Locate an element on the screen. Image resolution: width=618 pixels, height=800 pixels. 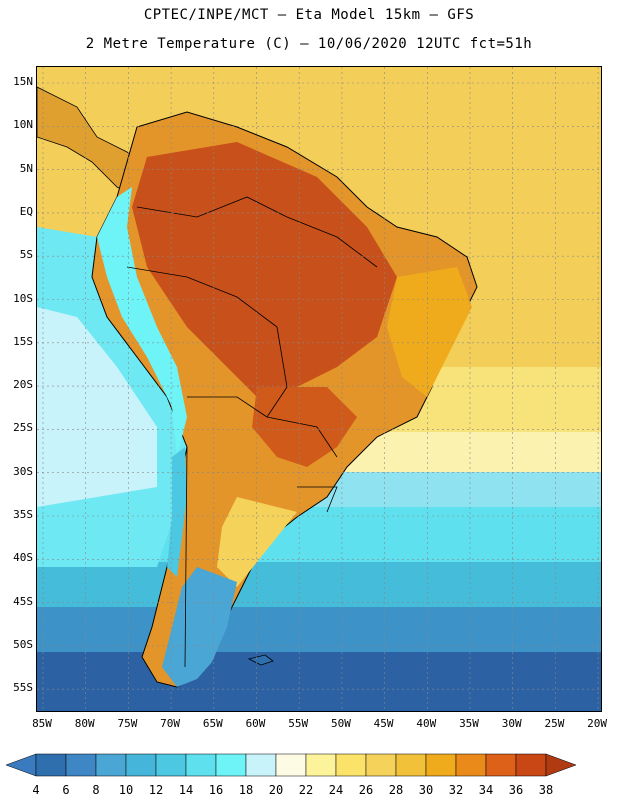
border-peru-brazil is located at coordinates (202, 297).